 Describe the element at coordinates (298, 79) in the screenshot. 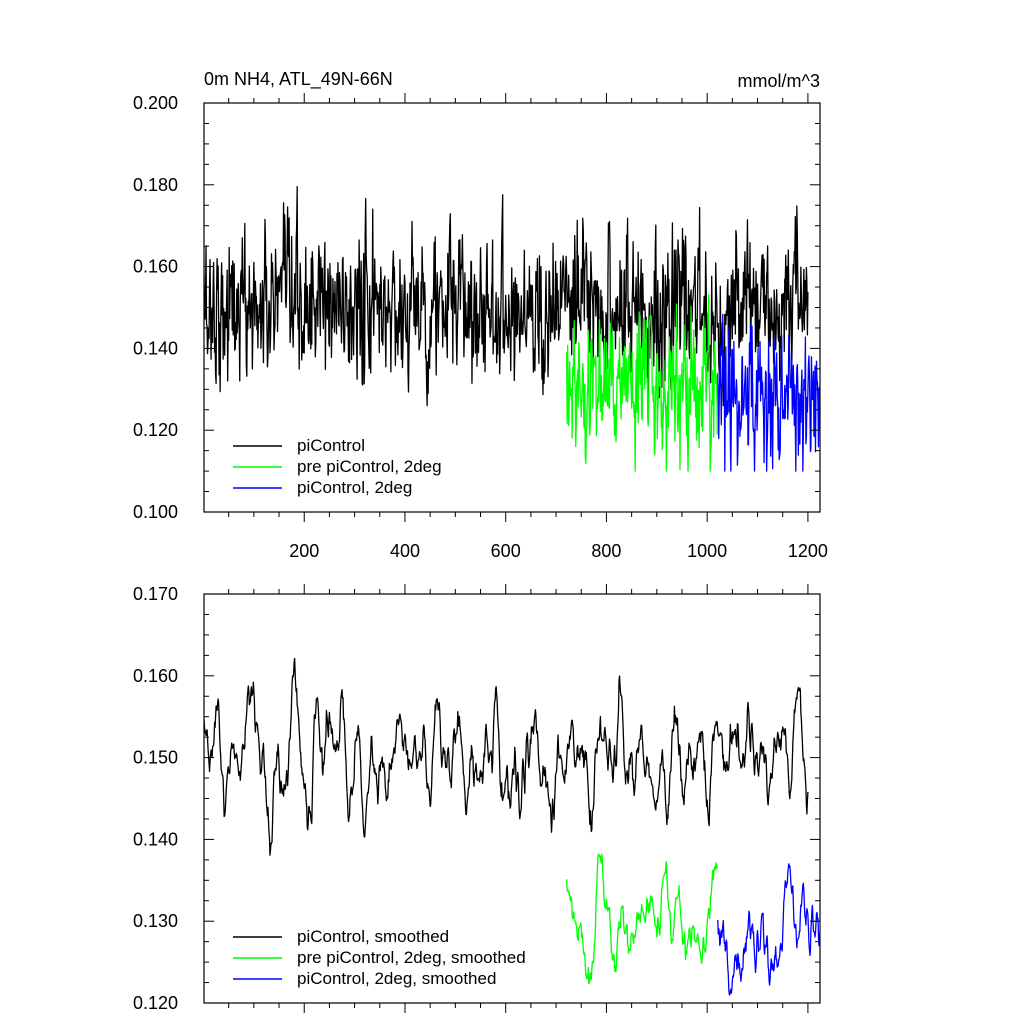

I see `figure-title: 0m NH4, ATL_49N-66N` at that location.